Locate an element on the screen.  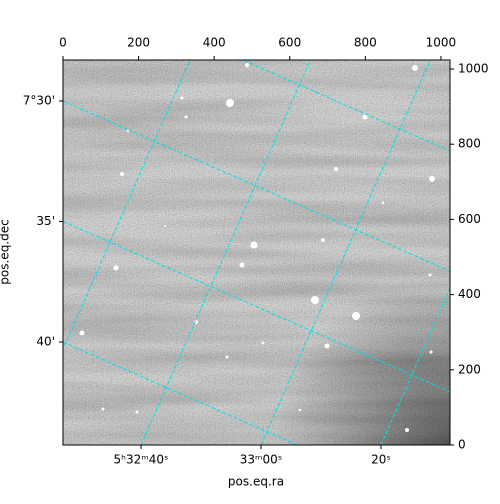
dec-tick-label: 7°30' is located at coordinates (39, 101).